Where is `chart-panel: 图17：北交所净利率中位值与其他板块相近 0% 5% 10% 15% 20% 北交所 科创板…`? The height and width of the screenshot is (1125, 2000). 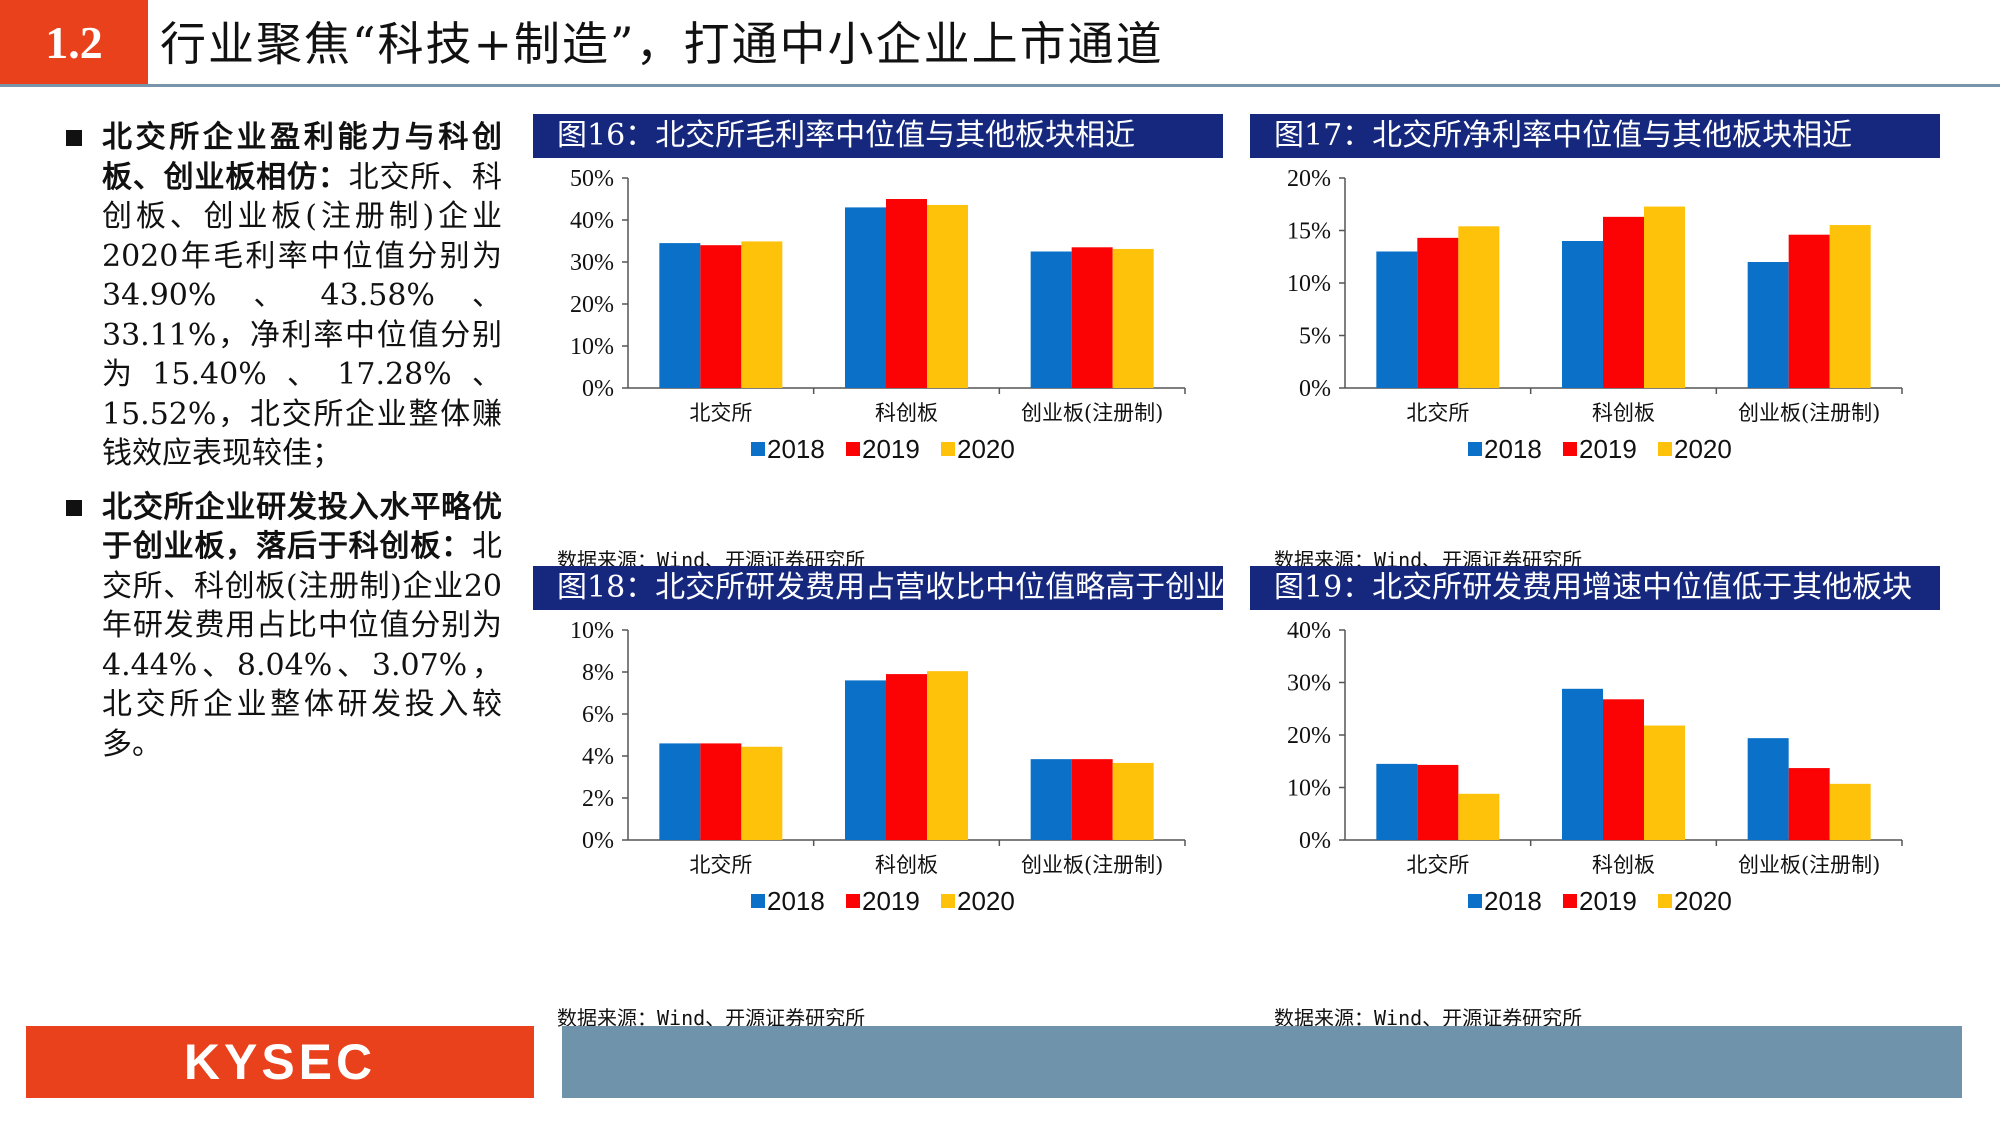 chart-panel: 图17：北交所净利率中位值与其他板块相近 0% 5% 10% 15% 20% 北交所 科创板… is located at coordinates (1595, 349).